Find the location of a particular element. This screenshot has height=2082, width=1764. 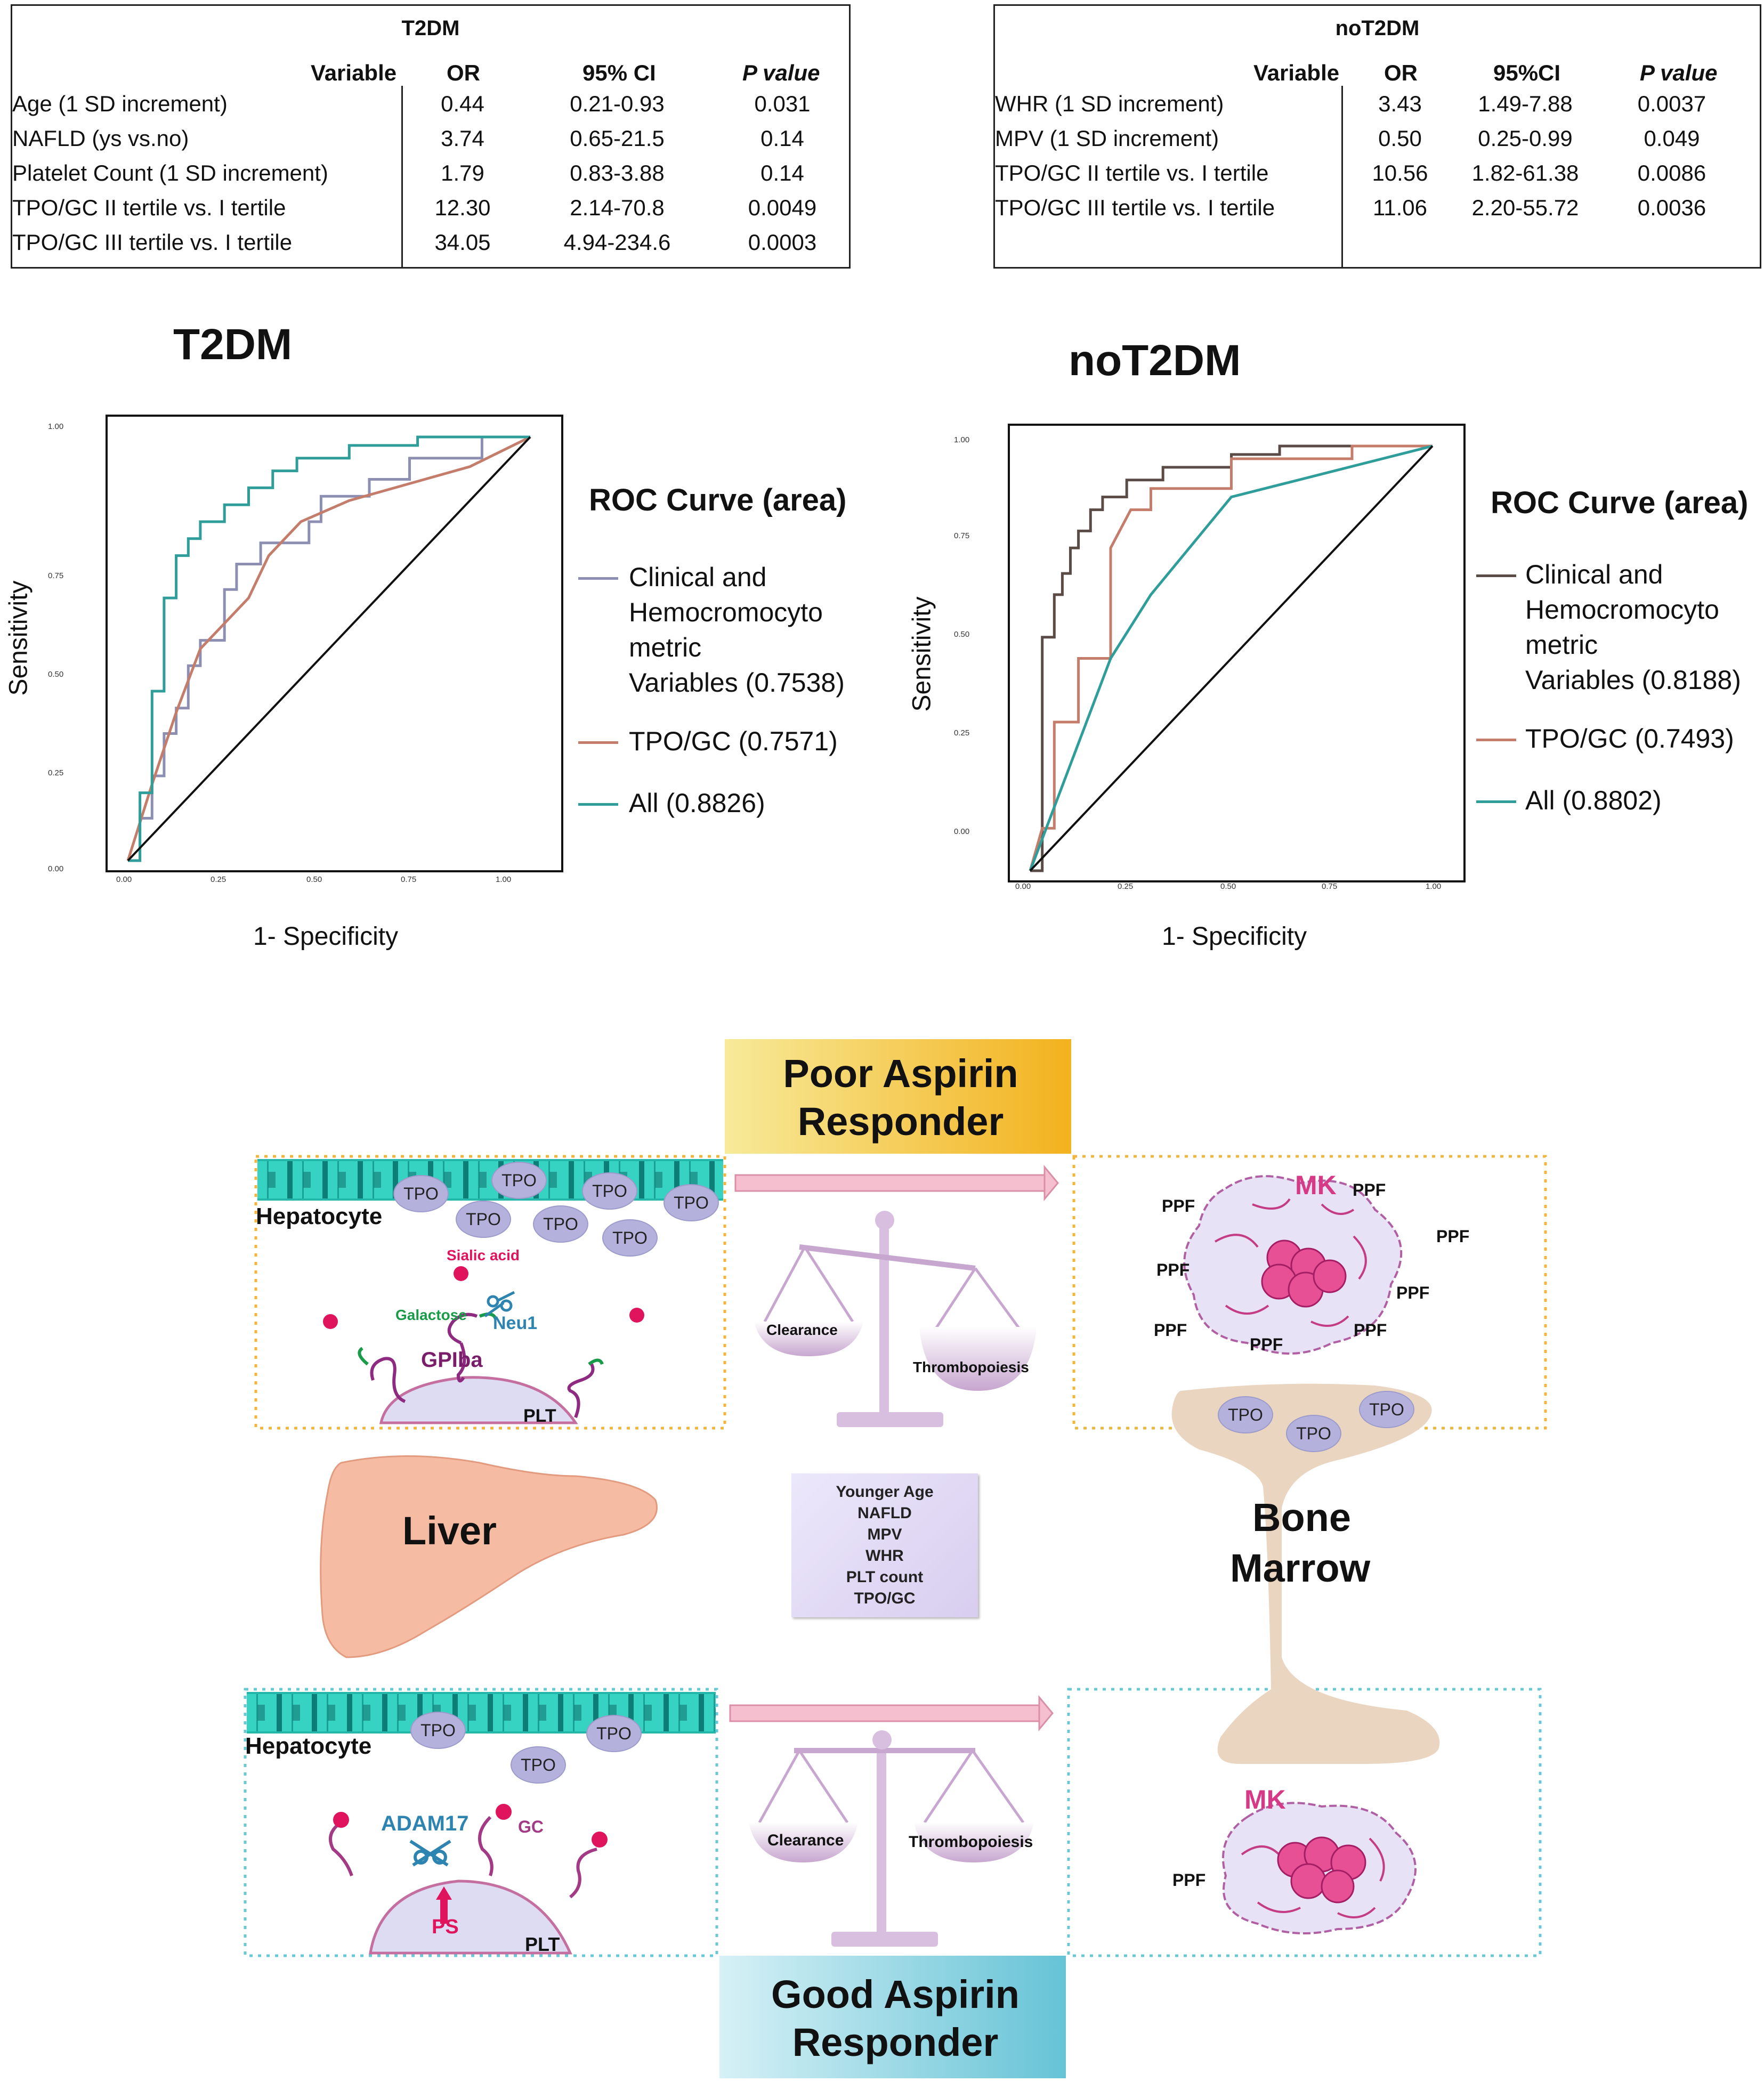

neu1-label: Neu1 is located at coordinates (515, 1323).